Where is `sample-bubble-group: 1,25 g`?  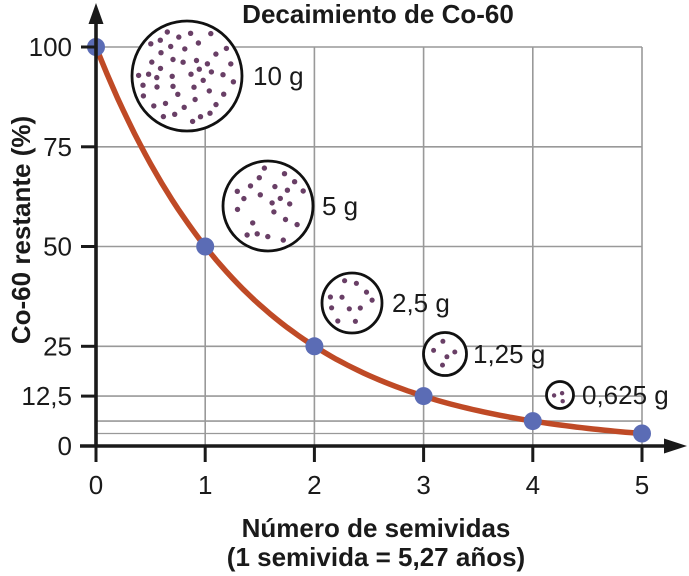 sample-bubble-group: 1,25 g is located at coordinates (483, 354).